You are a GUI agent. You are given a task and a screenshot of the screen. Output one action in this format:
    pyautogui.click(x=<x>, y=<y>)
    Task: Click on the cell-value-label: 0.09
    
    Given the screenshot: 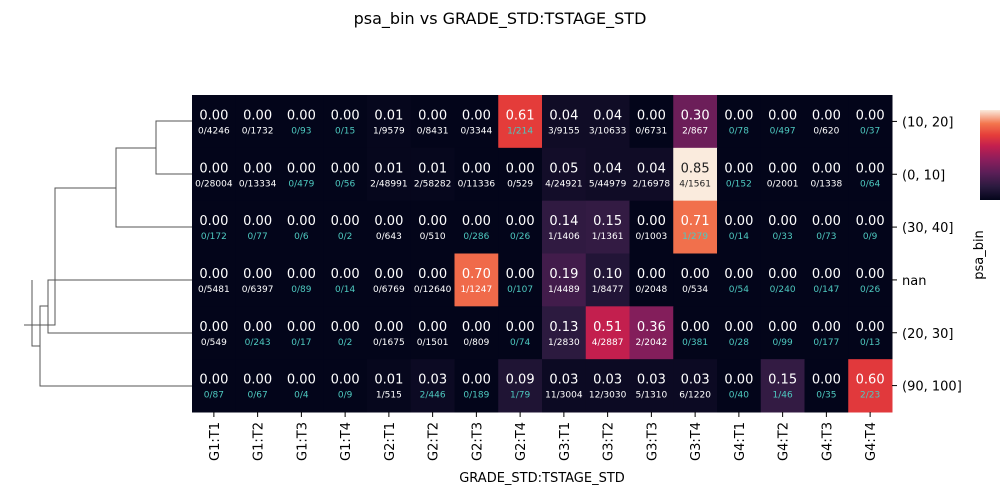 What is the action you would take?
    pyautogui.click(x=520, y=380)
    